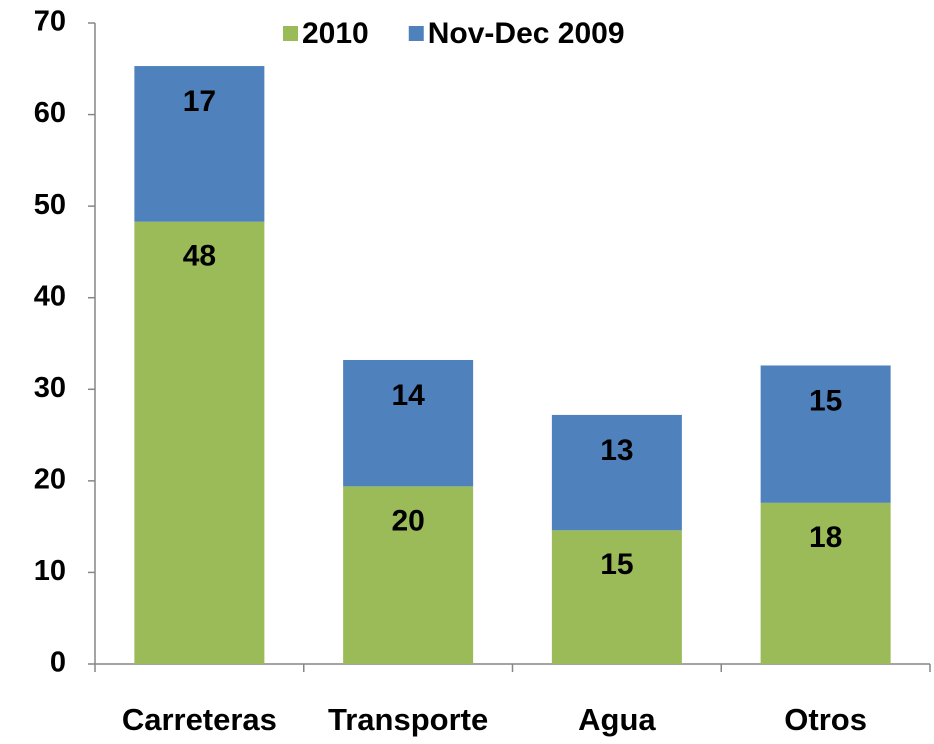 The height and width of the screenshot is (744, 934). Describe the element at coordinates (199, 101) in the screenshot. I see `data-label: 17` at that location.